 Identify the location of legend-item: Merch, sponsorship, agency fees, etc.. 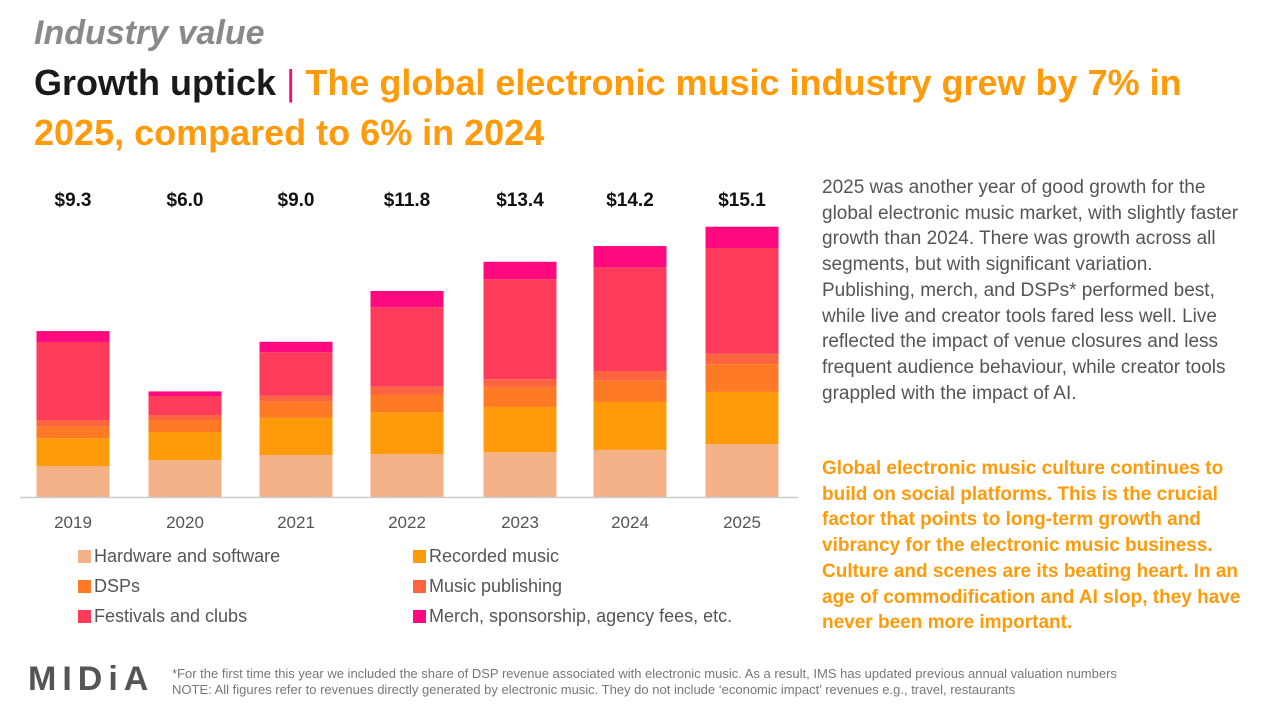
(605, 616).